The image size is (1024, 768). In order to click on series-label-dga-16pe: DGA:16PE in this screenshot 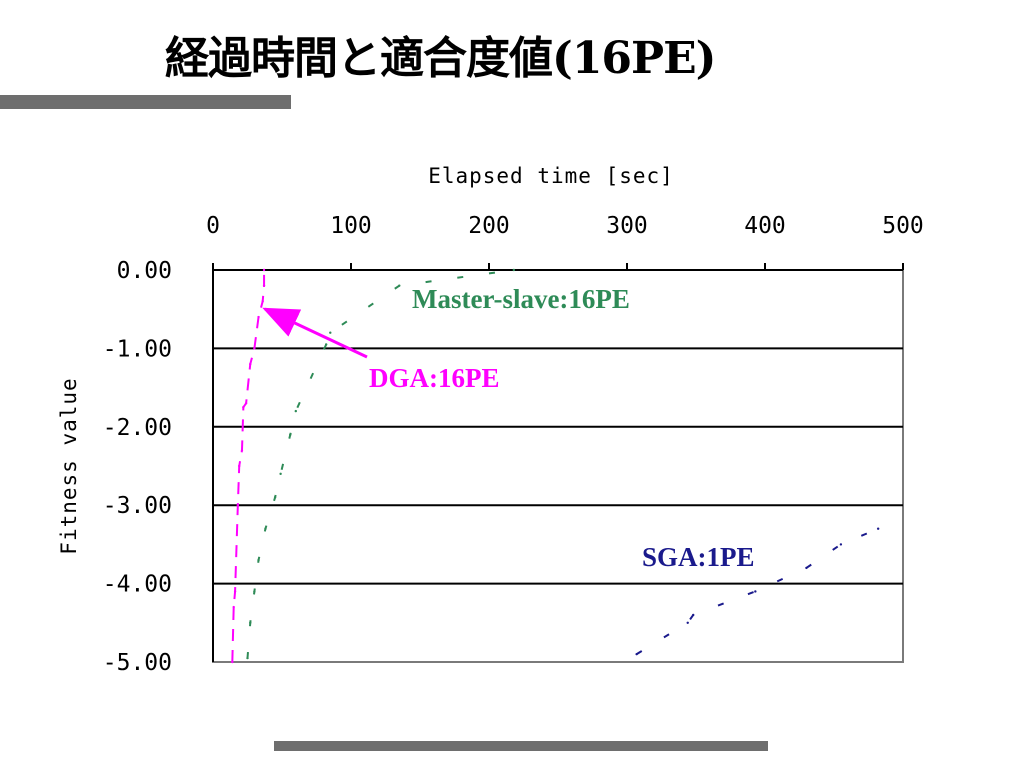, I will do `click(434, 378)`.